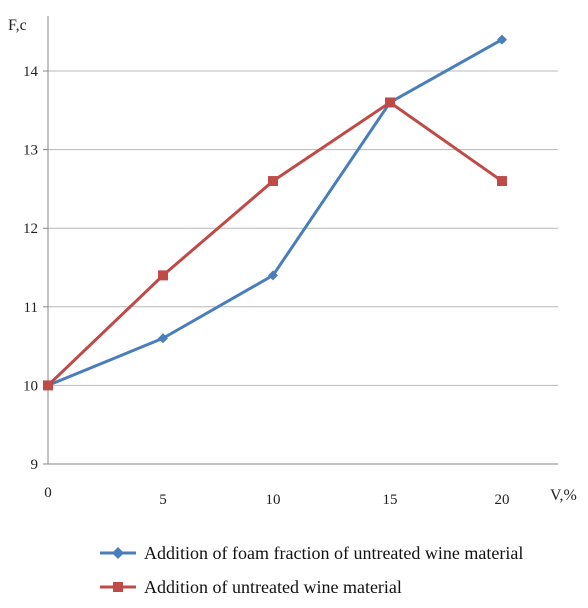 Image resolution: width=588 pixels, height=608 pixels. Describe the element at coordinates (30, 151) in the screenshot. I see `y-tick-label: 13` at that location.